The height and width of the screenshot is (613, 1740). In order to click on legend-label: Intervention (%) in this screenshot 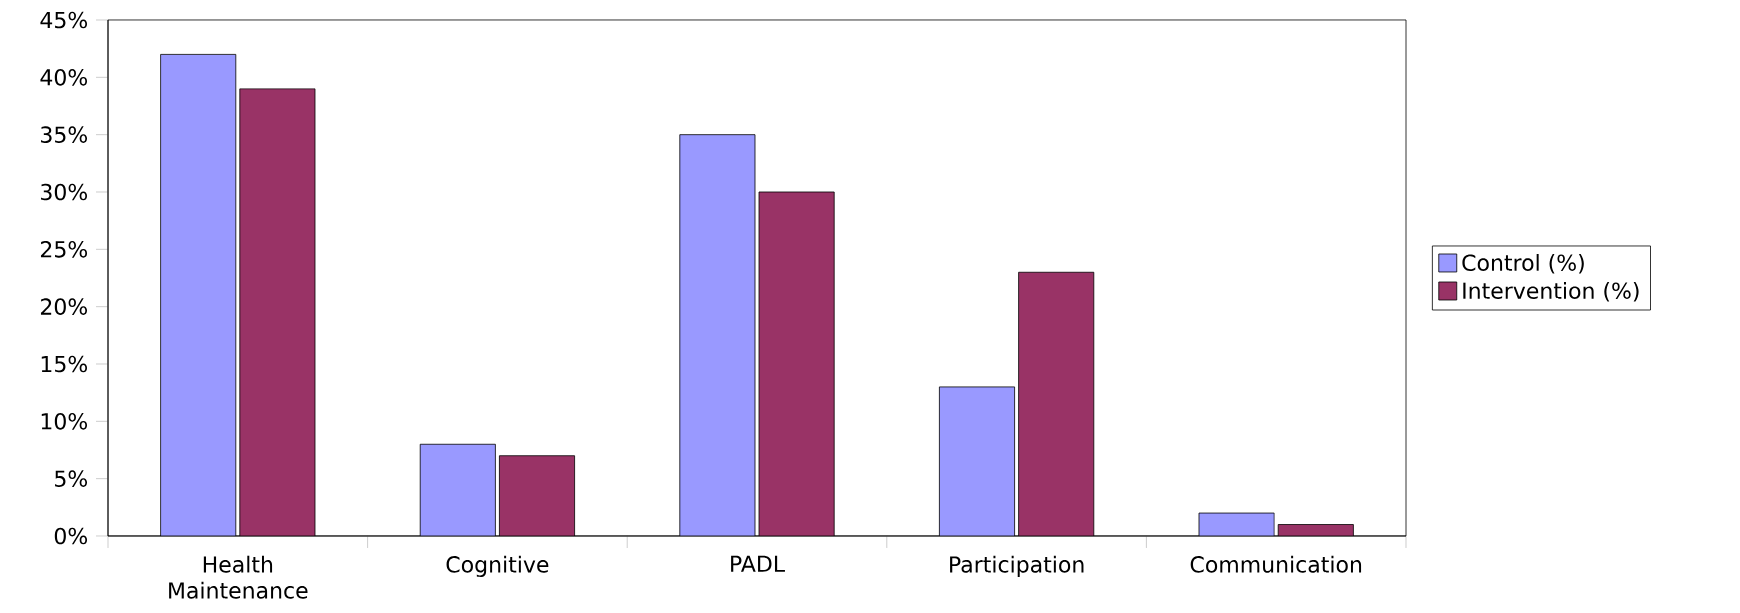, I will do `click(1551, 291)`.